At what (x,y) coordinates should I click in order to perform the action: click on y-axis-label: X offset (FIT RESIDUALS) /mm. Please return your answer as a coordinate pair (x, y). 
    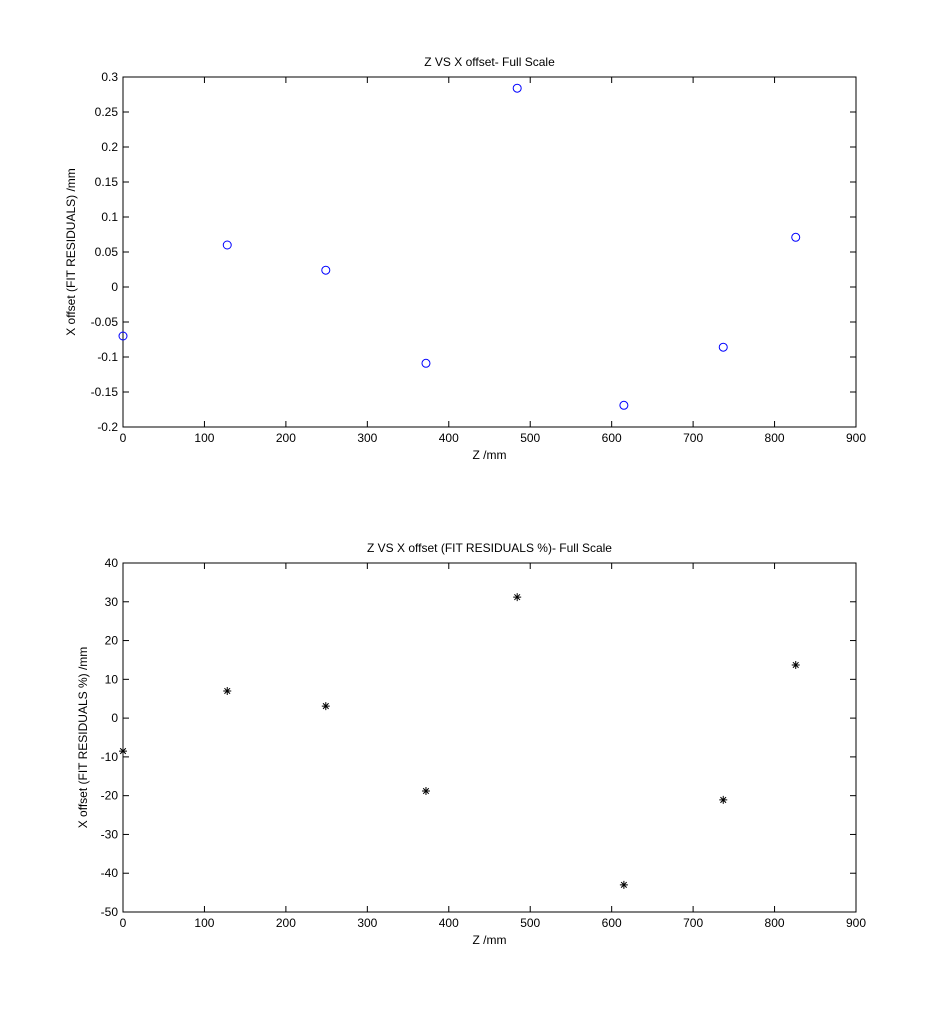
    Looking at the image, I should click on (71, 252).